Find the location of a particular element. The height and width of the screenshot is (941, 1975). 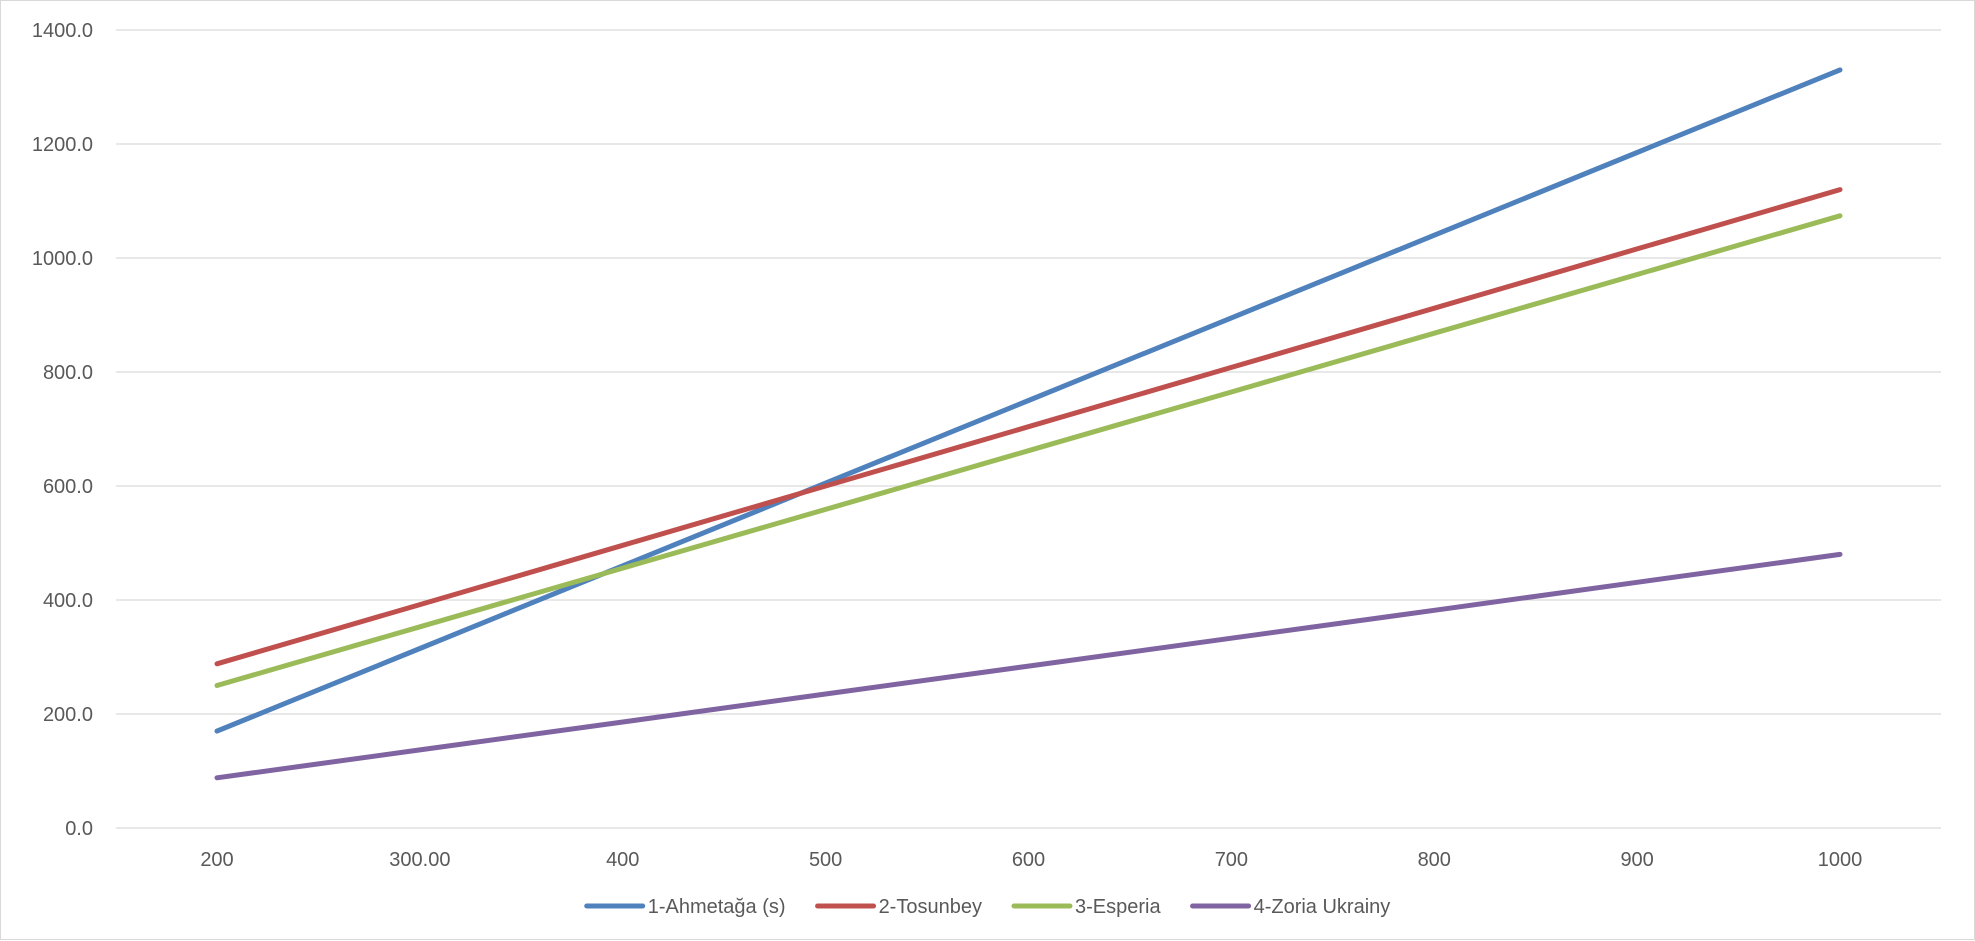

x-tick-label: 300.00 is located at coordinates (419, 860).